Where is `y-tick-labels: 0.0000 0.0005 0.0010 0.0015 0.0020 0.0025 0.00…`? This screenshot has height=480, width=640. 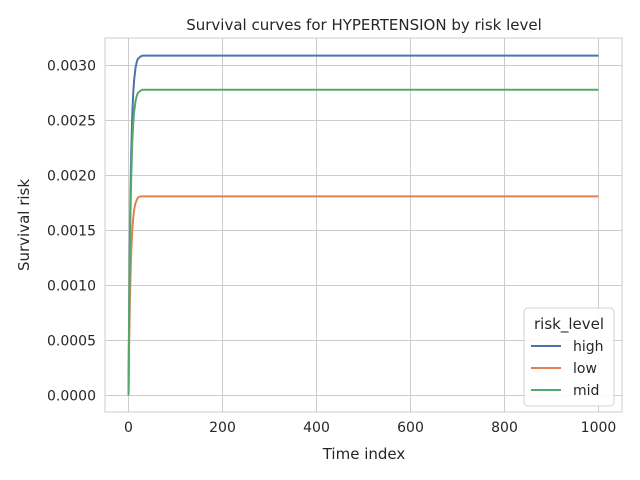 y-tick-labels: 0.0000 0.0005 0.0010 0.0015 0.0020 0.0025 0.00… is located at coordinates (71, 232).